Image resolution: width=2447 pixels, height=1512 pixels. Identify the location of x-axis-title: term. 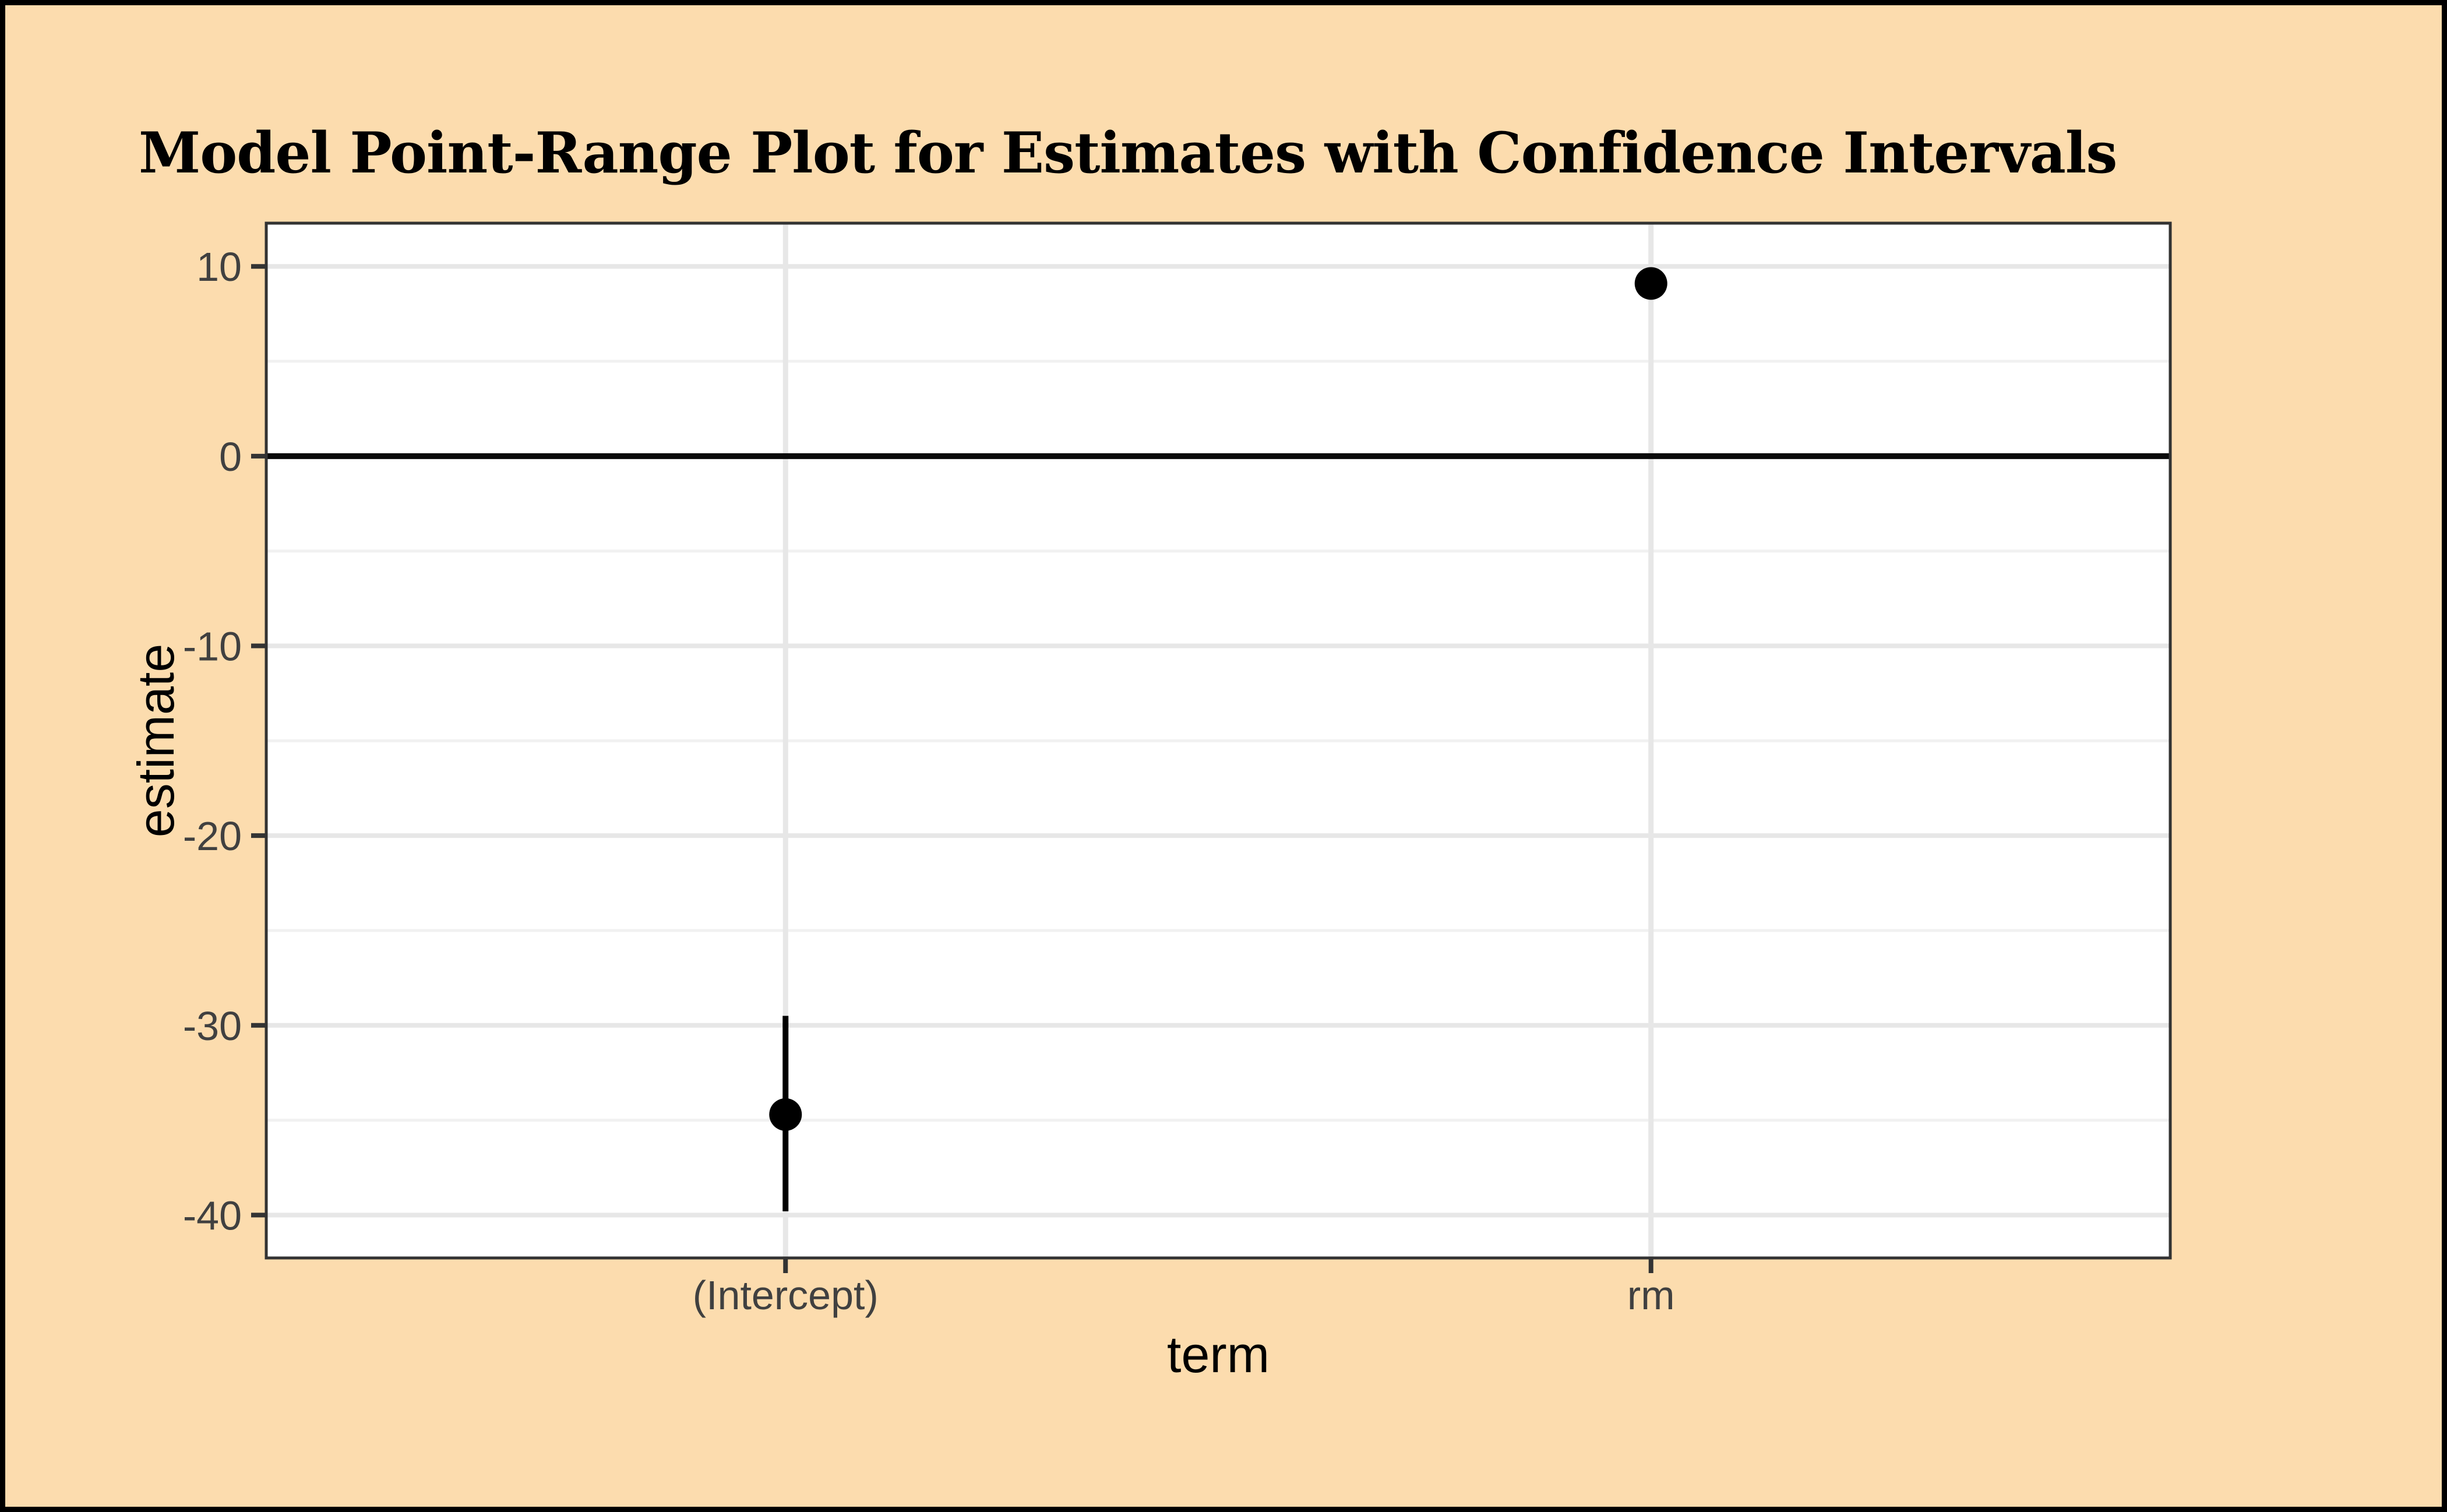
(1218, 1354).